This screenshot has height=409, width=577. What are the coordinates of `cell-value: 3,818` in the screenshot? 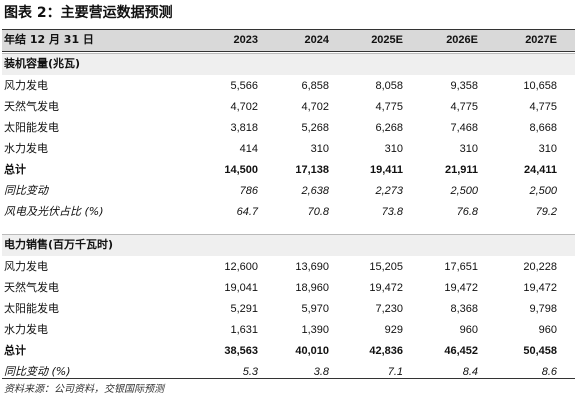 It's located at (244, 128).